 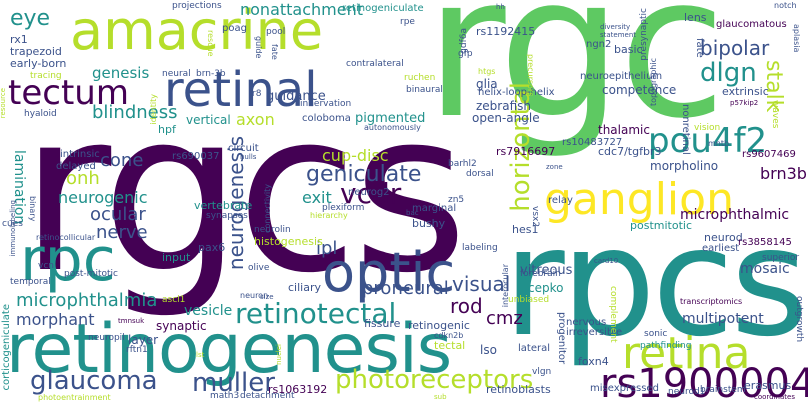 What do you see at coordinates (383, 8) in the screenshot?
I see `word-retinogeniculate: retinogeniculate` at bounding box center [383, 8].